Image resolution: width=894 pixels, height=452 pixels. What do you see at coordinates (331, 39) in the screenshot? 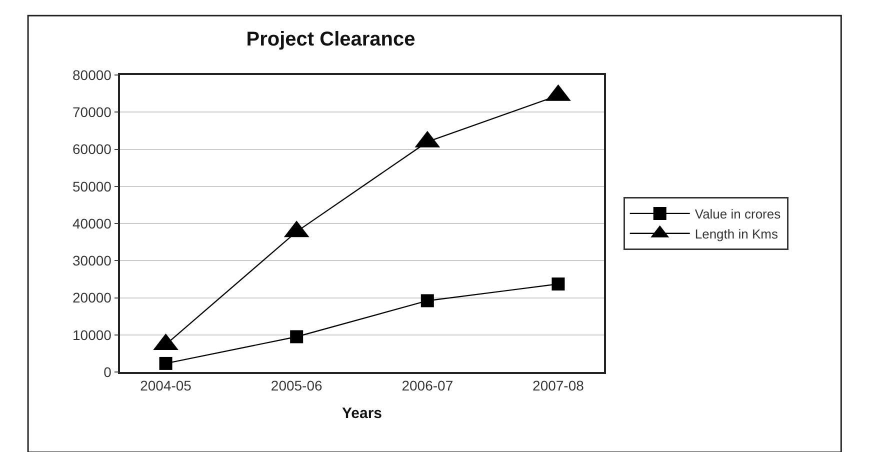
I see `chart-title: Project Clearance` at bounding box center [331, 39].